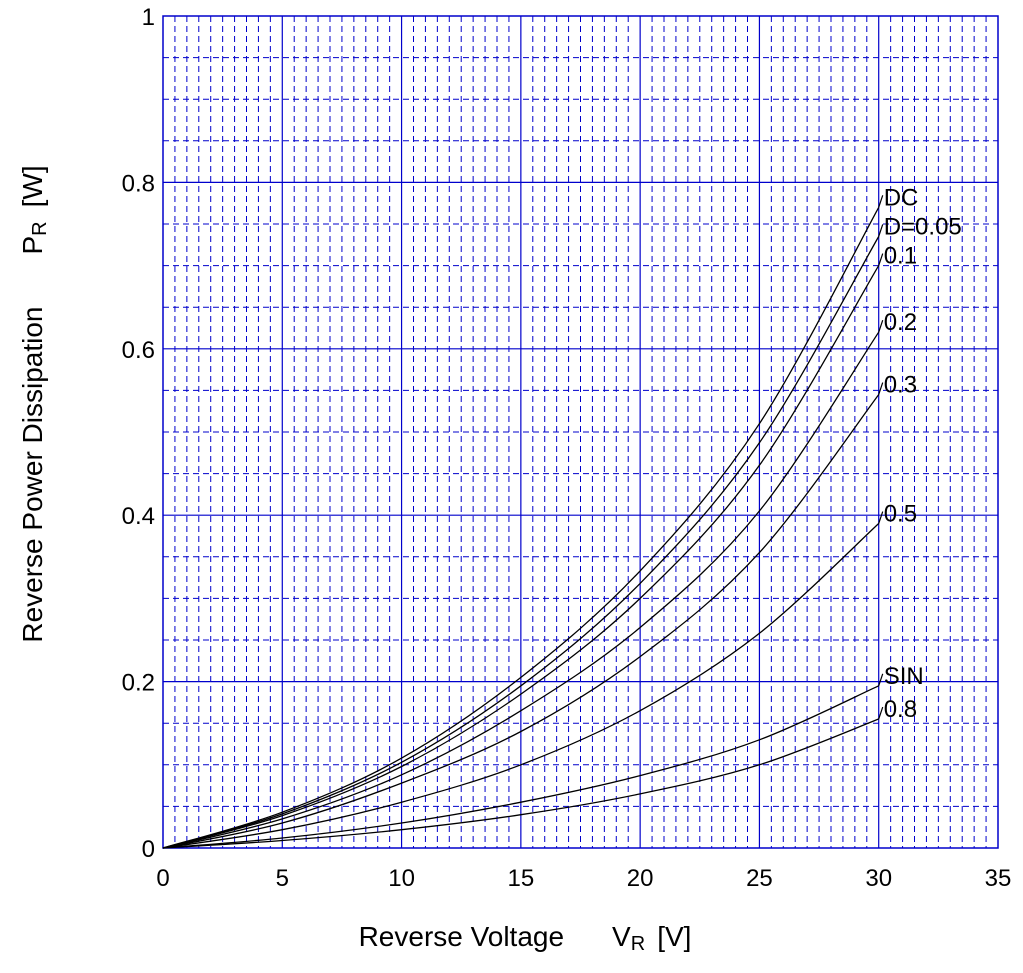 Image resolution: width=1023 pixels, height=973 pixels. What do you see at coordinates (640, 878) in the screenshot?
I see `x-tick-label: 20` at bounding box center [640, 878].